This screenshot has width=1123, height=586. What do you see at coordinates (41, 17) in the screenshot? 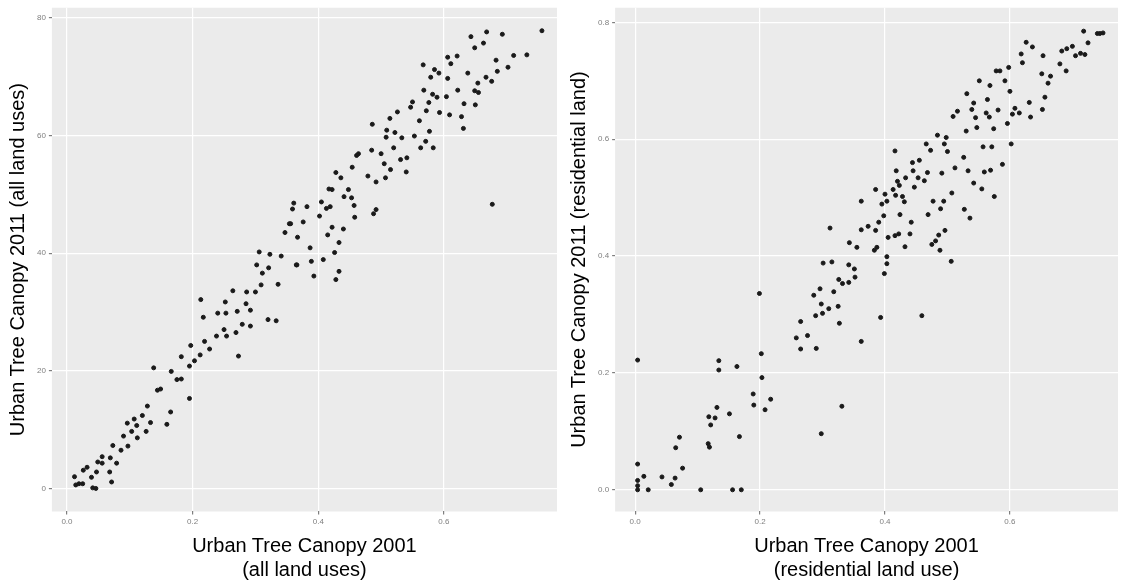
I see `y-tick-label: 80` at bounding box center [41, 17].